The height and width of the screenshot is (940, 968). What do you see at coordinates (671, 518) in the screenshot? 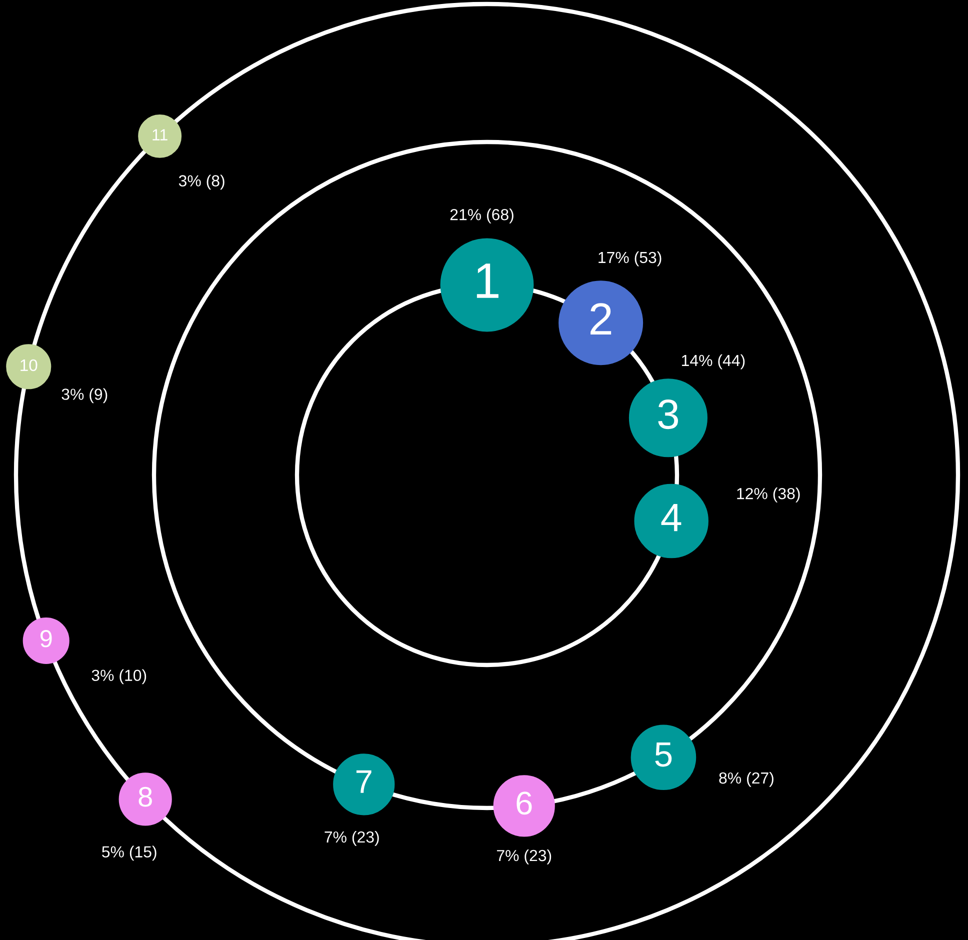
I see `category-label: 4` at bounding box center [671, 518].